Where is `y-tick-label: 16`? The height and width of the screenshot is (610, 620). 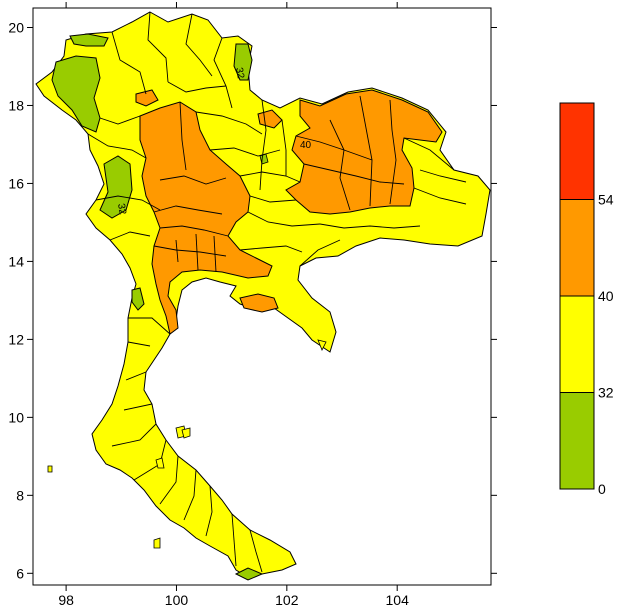
y-tick-label: 16 is located at coordinates (16, 183).